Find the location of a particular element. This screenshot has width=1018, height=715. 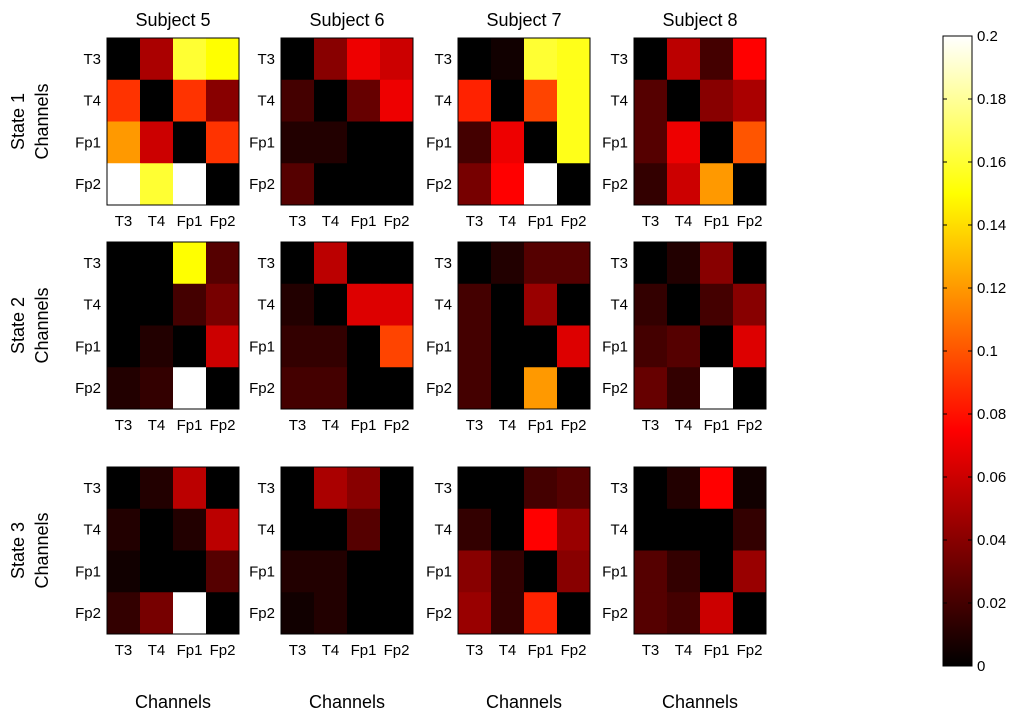

panel-3-2: T3 T4 Fp1 Fp2 T3 T4 Fp1 Fp2 is located at coordinates (331, 562).